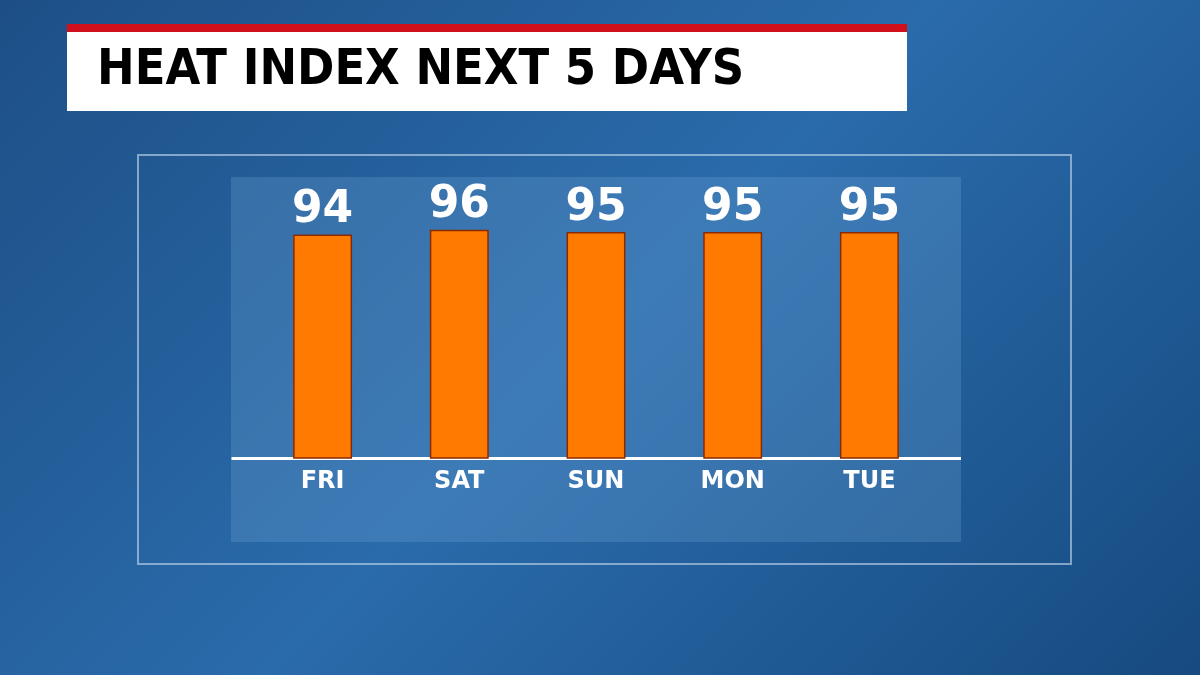  What do you see at coordinates (460, 479) in the screenshot?
I see `x-tick-label: SAT` at bounding box center [460, 479].